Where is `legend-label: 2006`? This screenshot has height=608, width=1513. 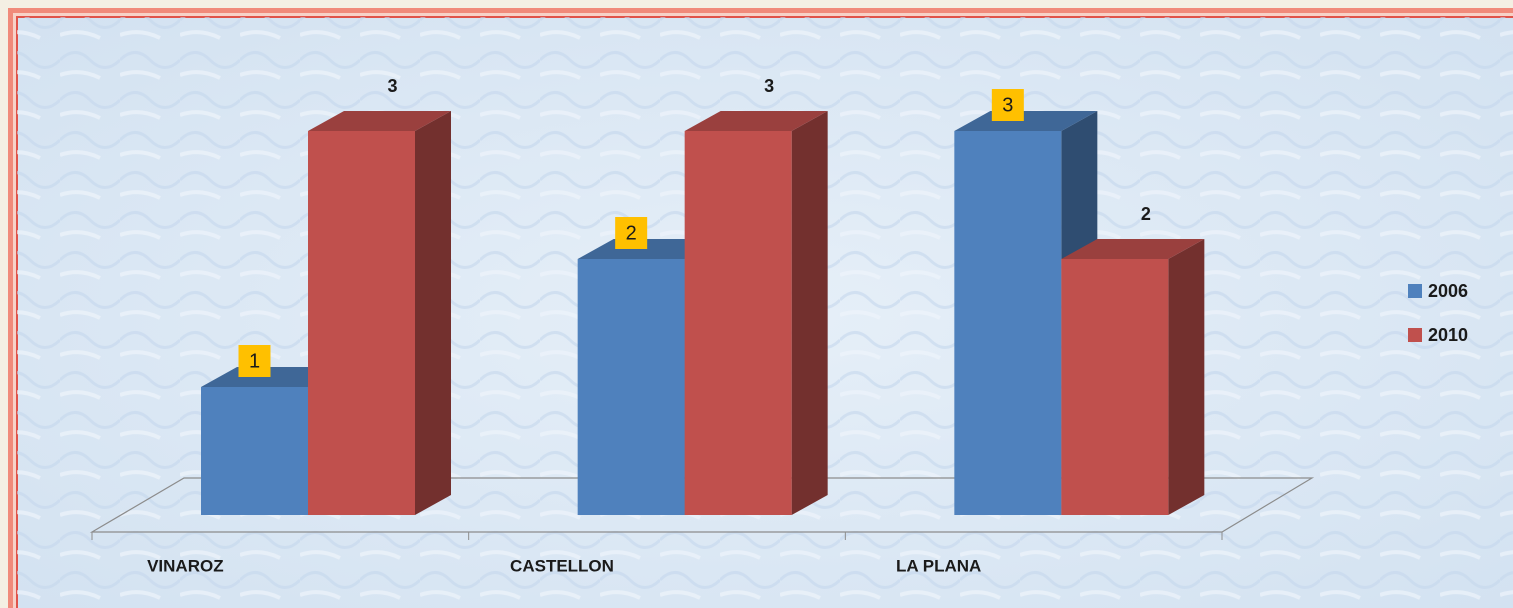
legend-label: 2006 is located at coordinates (1448, 291).